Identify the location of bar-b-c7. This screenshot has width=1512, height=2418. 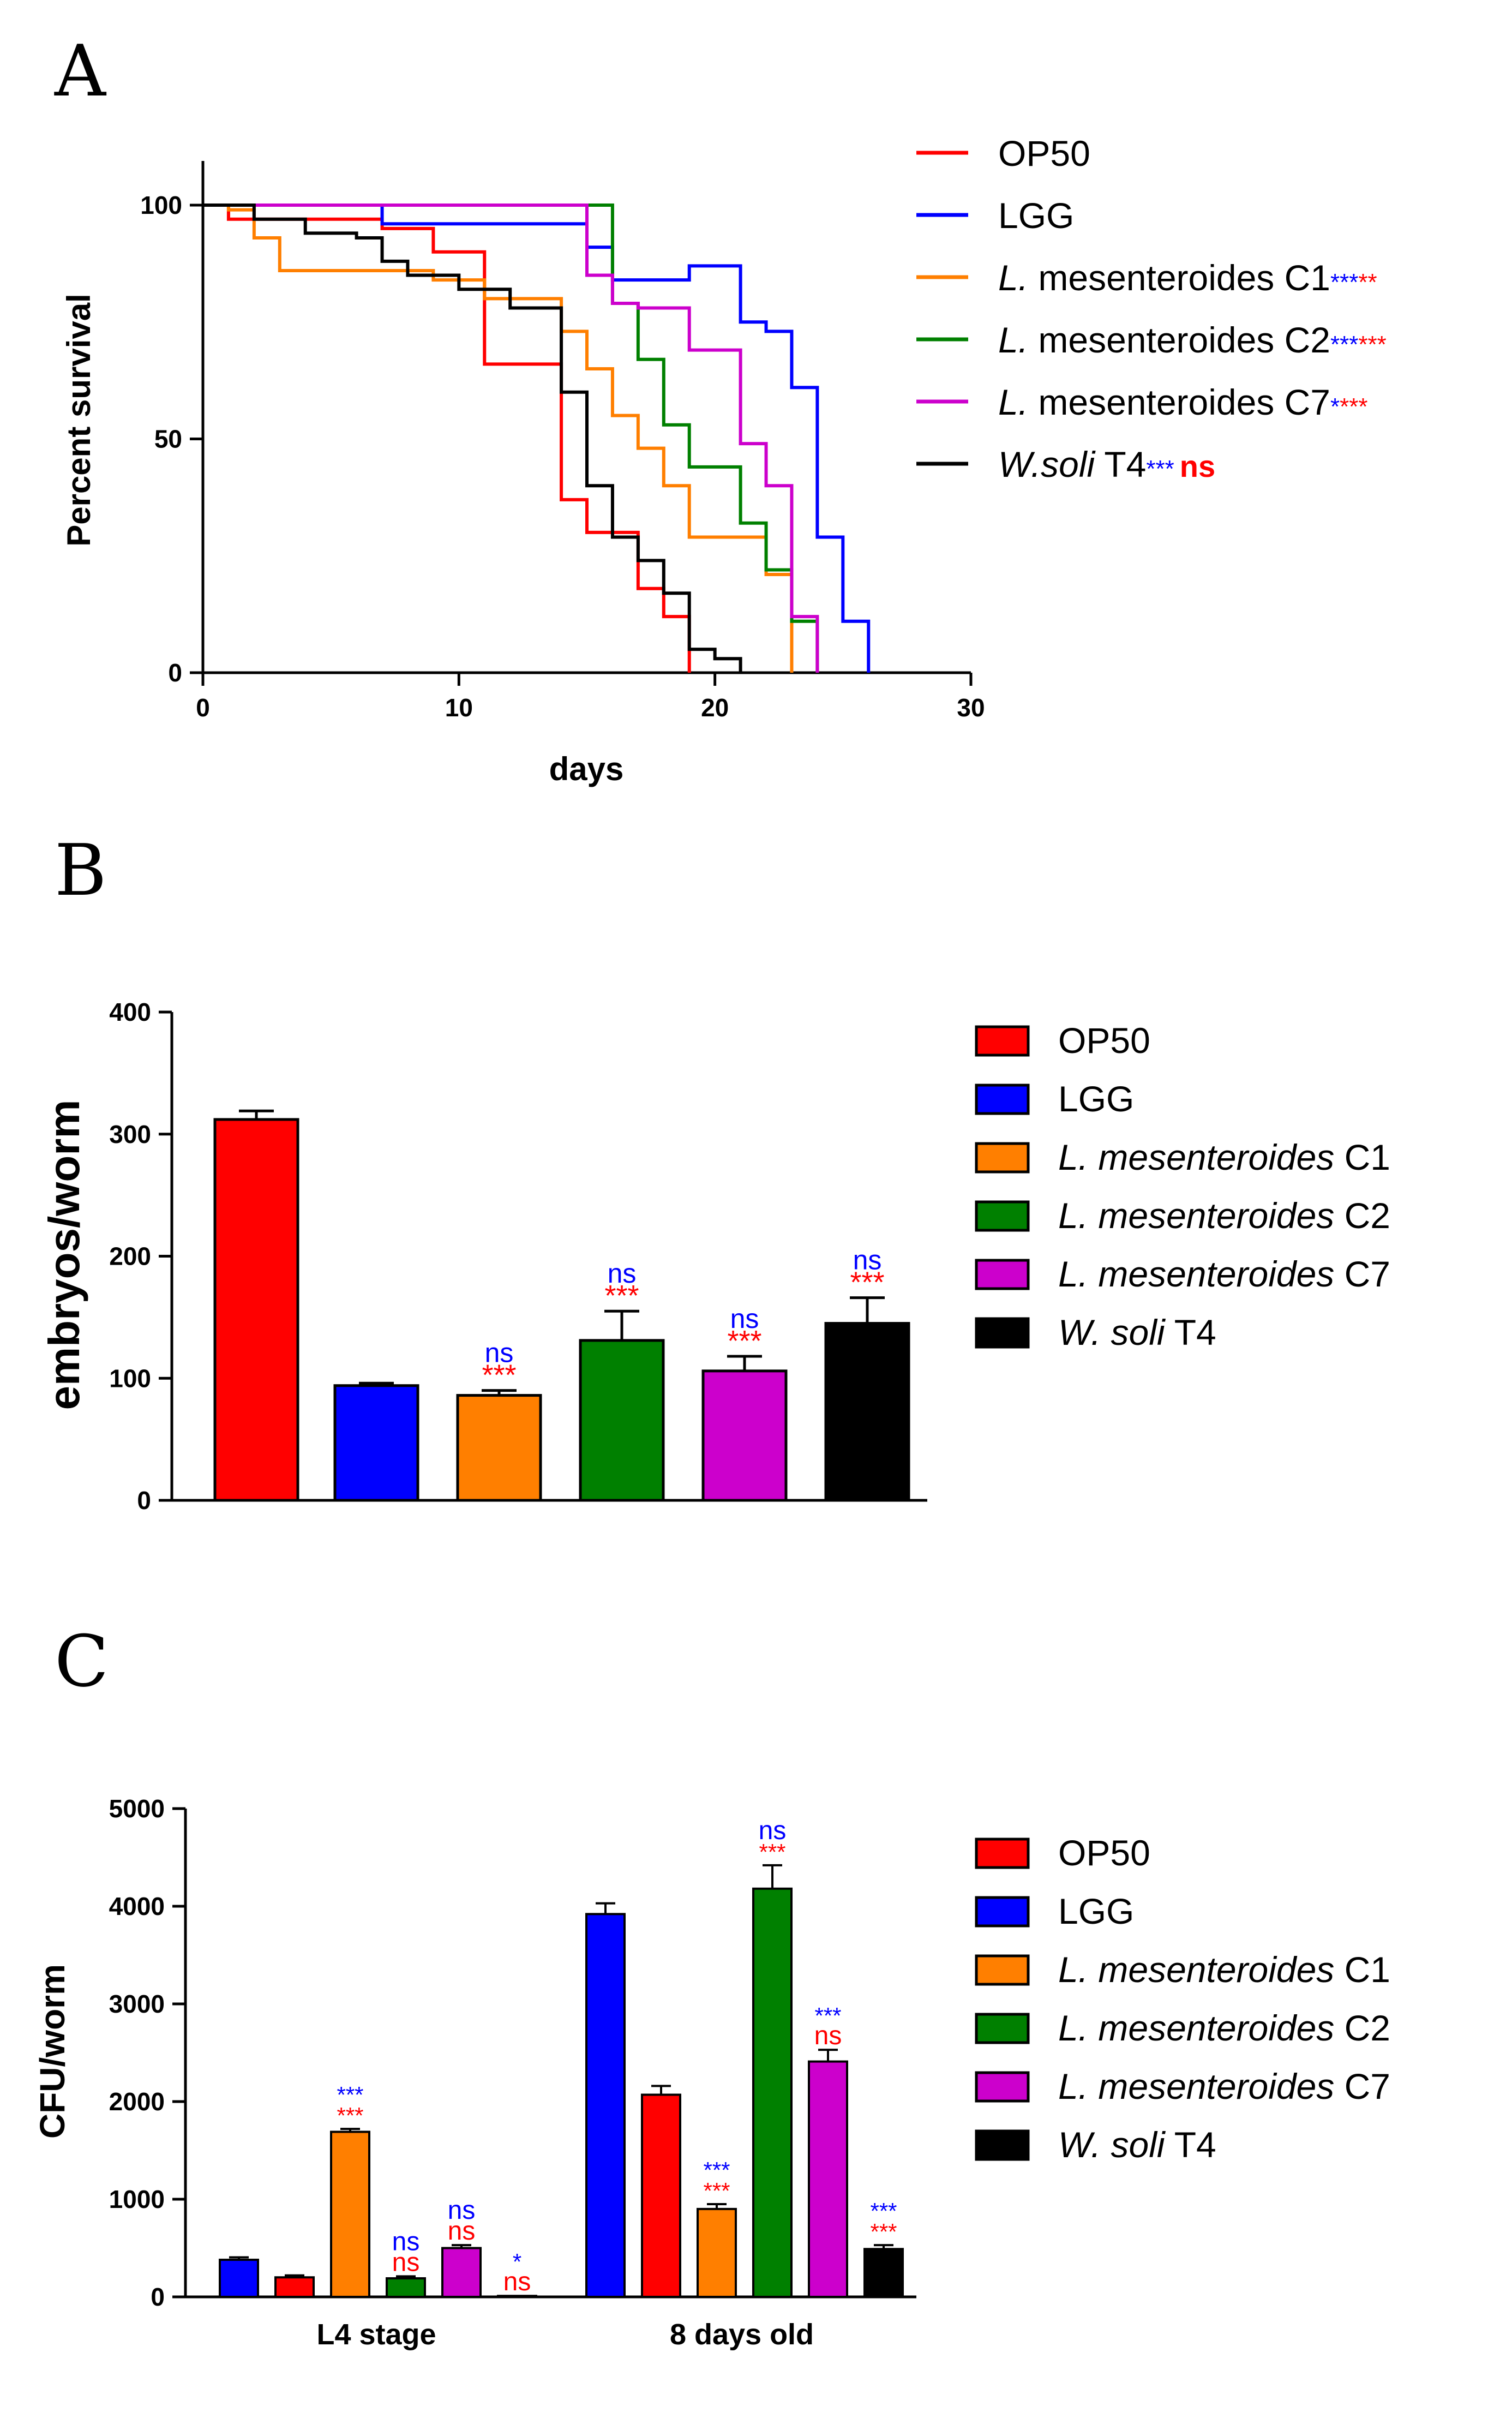
(744, 1435).